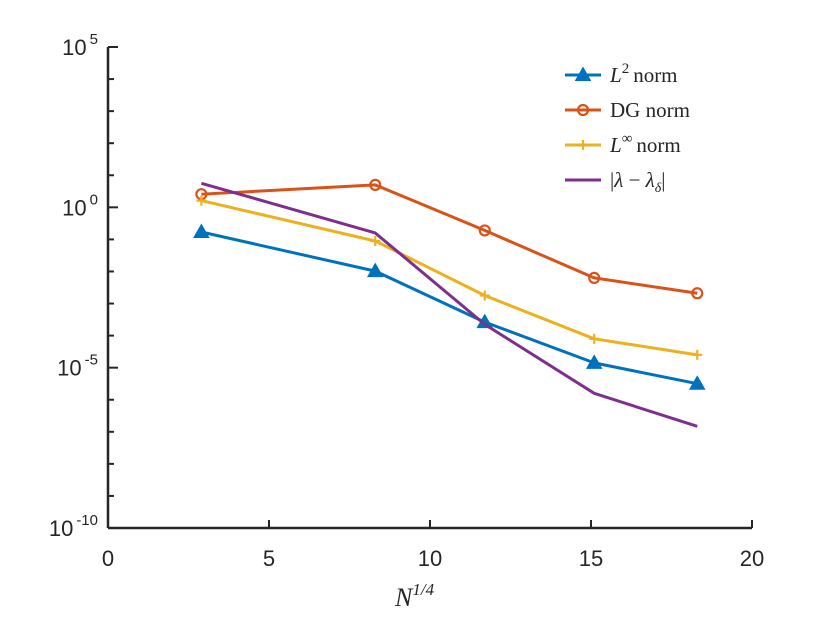  Describe the element at coordinates (269, 558) in the screenshot. I see `x-tick-label: 5` at that location.